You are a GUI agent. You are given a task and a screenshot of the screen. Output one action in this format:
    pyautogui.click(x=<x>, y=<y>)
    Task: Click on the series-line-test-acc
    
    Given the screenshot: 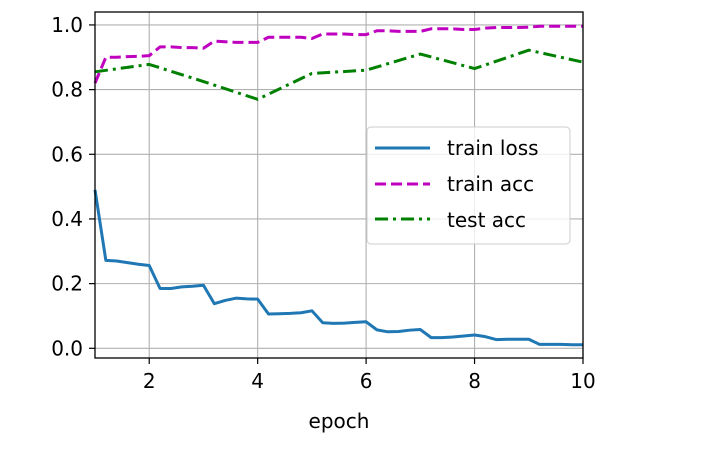 What is the action you would take?
    pyautogui.click(x=339, y=74)
    